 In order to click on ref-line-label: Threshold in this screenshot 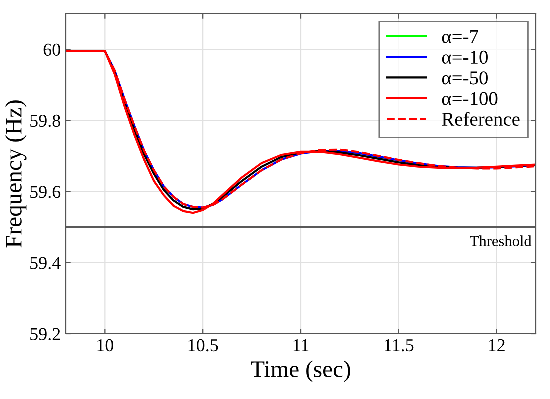, I will do `click(501, 241)`.